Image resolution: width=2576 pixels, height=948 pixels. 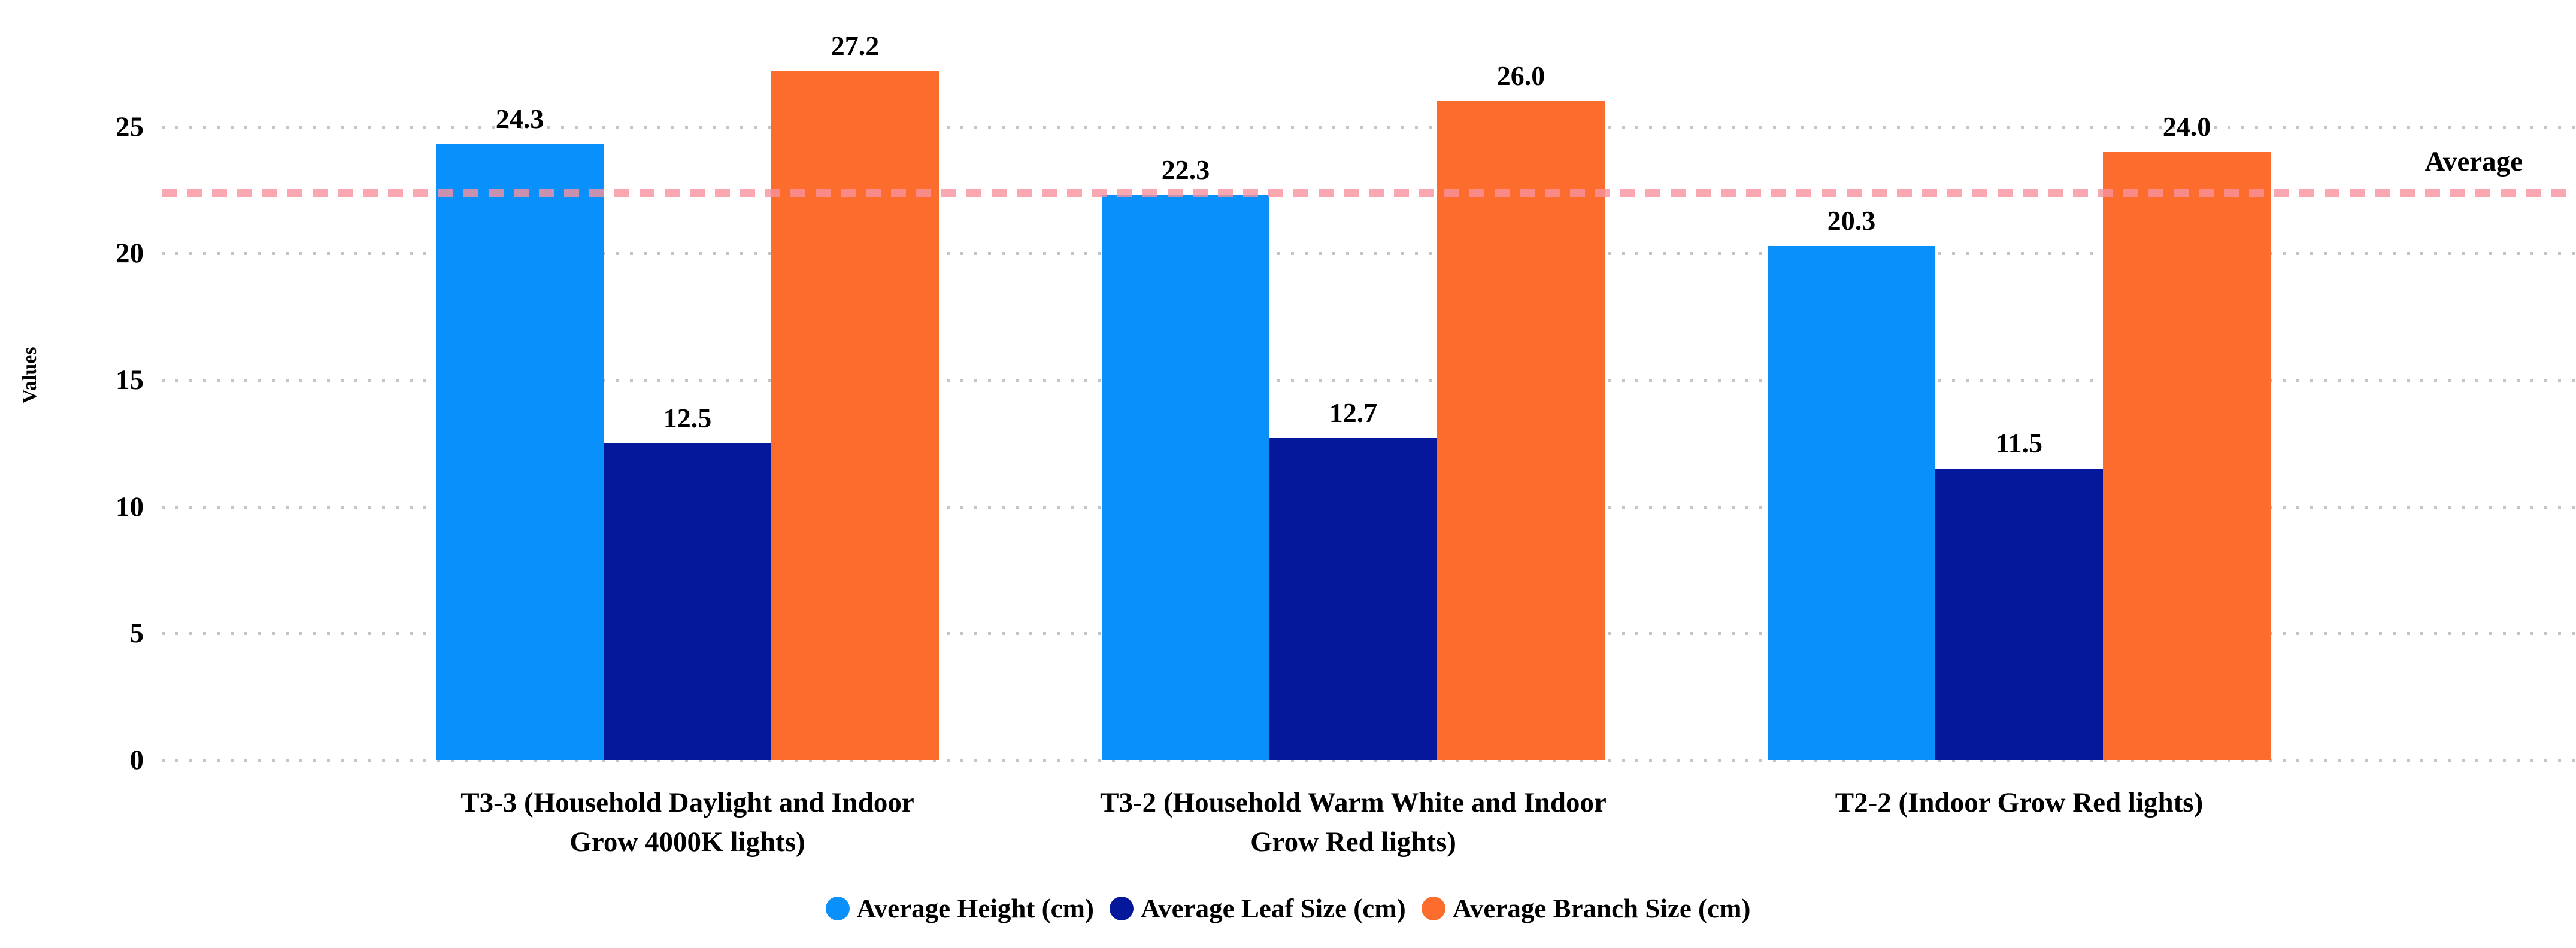 I want to click on y-tick-label: 25, so click(x=130, y=127).